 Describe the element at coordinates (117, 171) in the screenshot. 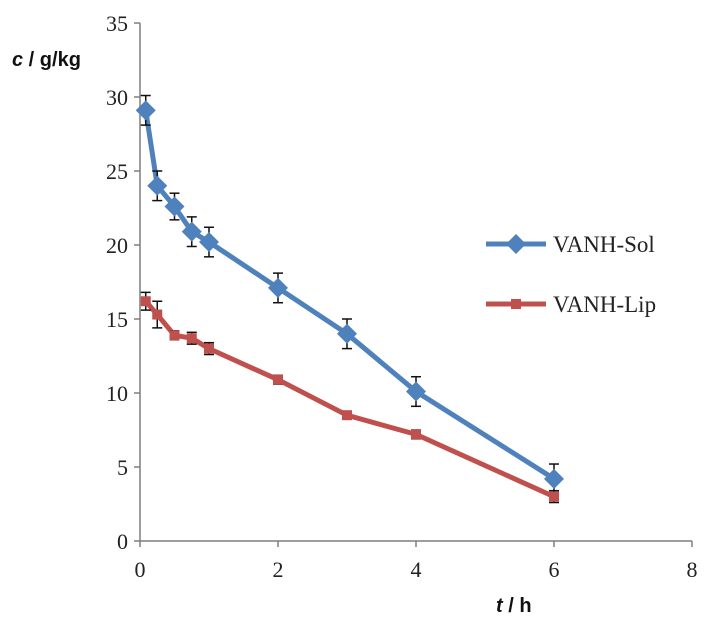

I see `y-tick-label: 25` at that location.